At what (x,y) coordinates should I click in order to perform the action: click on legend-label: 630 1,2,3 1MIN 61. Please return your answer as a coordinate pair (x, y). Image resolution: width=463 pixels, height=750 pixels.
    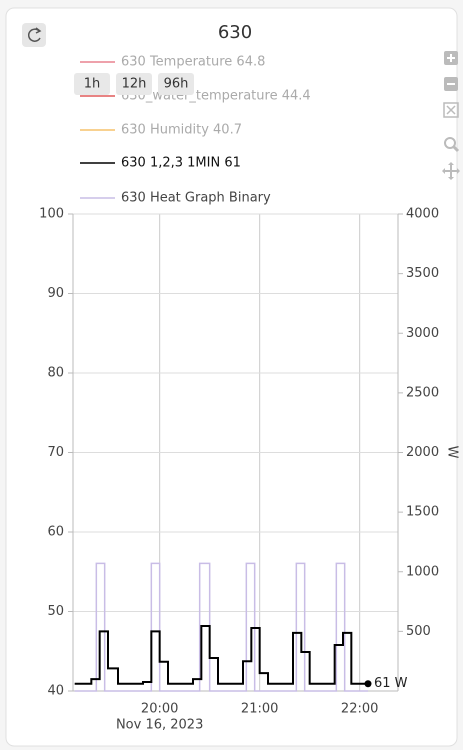
    Looking at the image, I should click on (181, 163).